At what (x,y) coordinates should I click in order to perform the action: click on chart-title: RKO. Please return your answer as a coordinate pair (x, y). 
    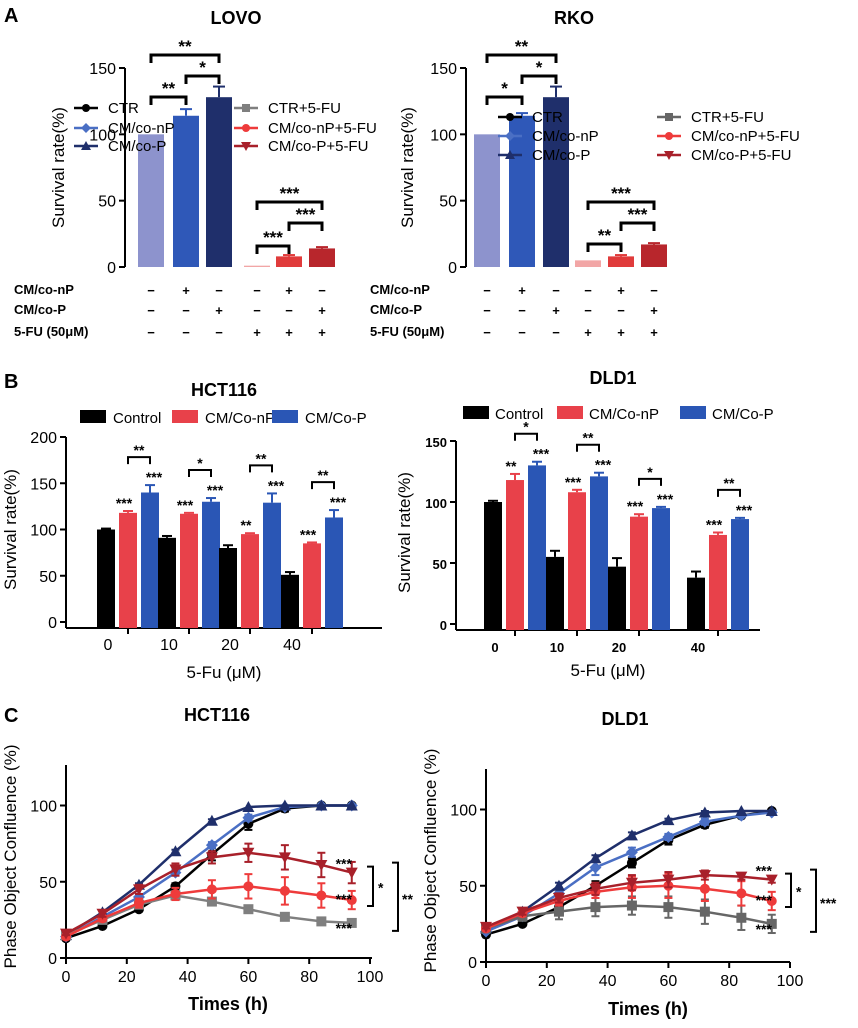
    Looking at the image, I should click on (574, 18).